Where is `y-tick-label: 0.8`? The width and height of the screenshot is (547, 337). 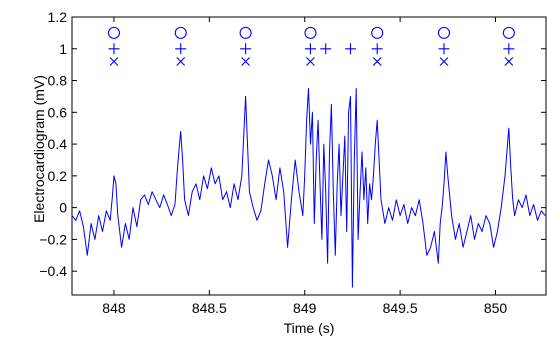
y-tick-label: 0.8 is located at coordinates (58, 81).